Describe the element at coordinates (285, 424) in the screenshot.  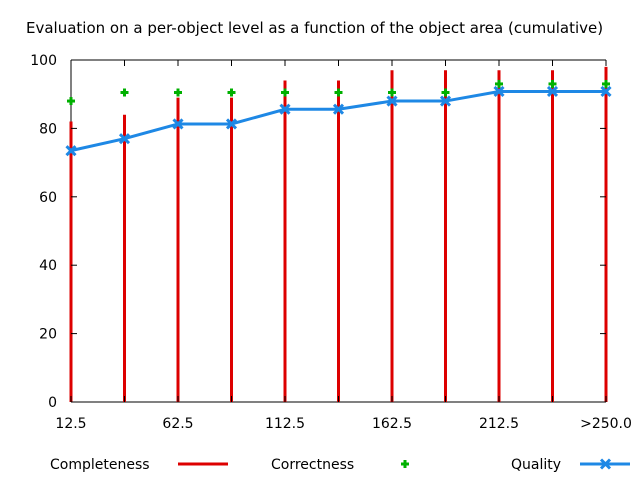
I see `x-tick-label: 112.5` at that location.